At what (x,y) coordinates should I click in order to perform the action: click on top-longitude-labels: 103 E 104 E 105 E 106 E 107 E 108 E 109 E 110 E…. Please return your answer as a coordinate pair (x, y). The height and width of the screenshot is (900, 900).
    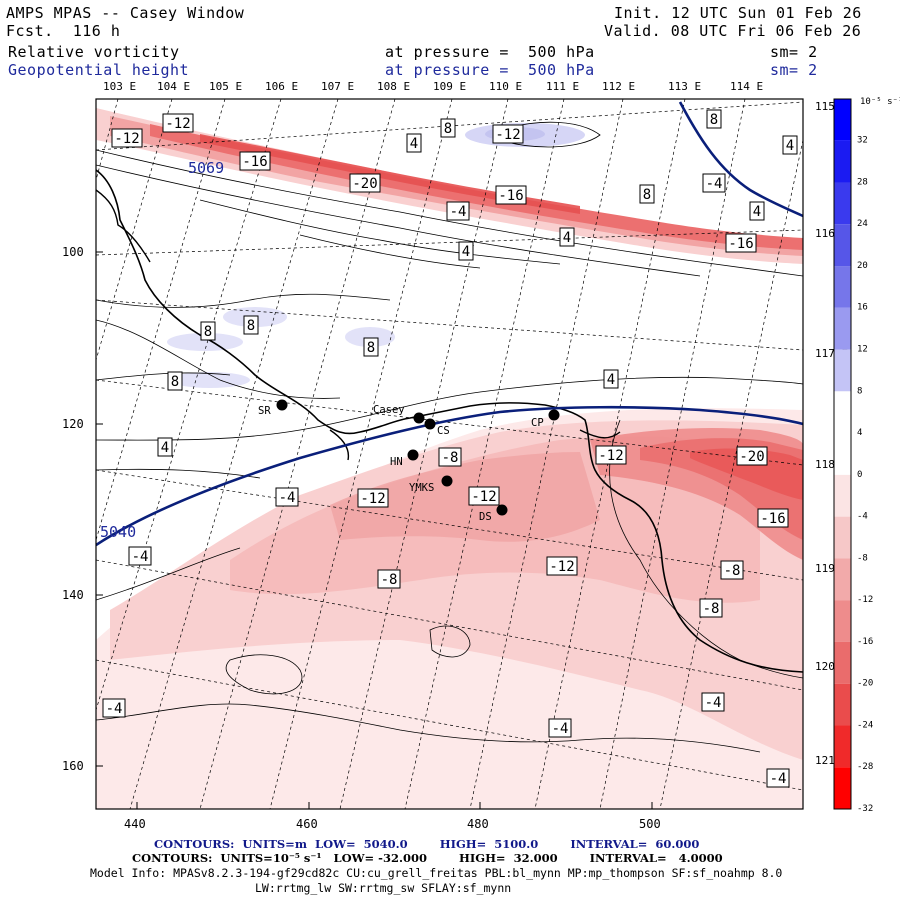
    Looking at the image, I should click on (433, 86).